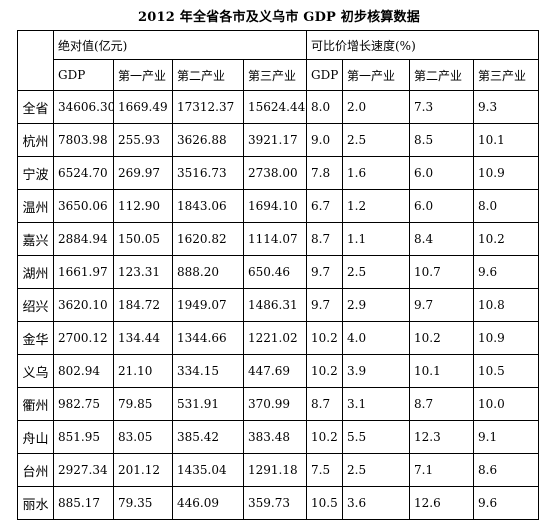 The width and height of the screenshot is (558, 520). Describe the element at coordinates (506, 140) in the screenshot. I see `cell-growth-tertiary: 10.1` at that location.